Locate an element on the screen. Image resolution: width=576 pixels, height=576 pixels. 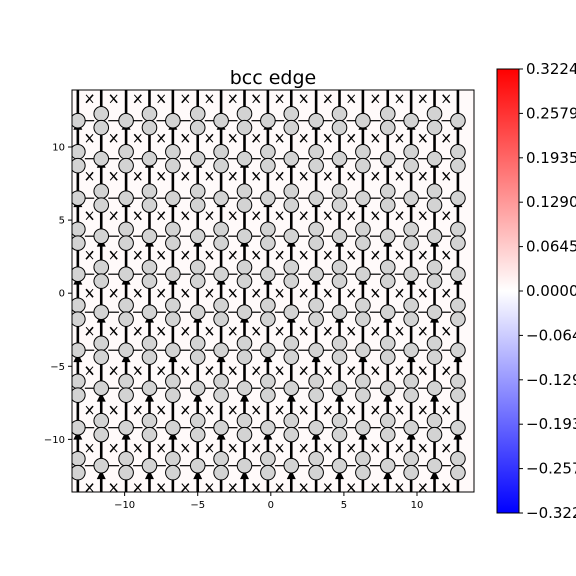
colorbar-tick-label: −0.1290 is located at coordinates (551, 380).